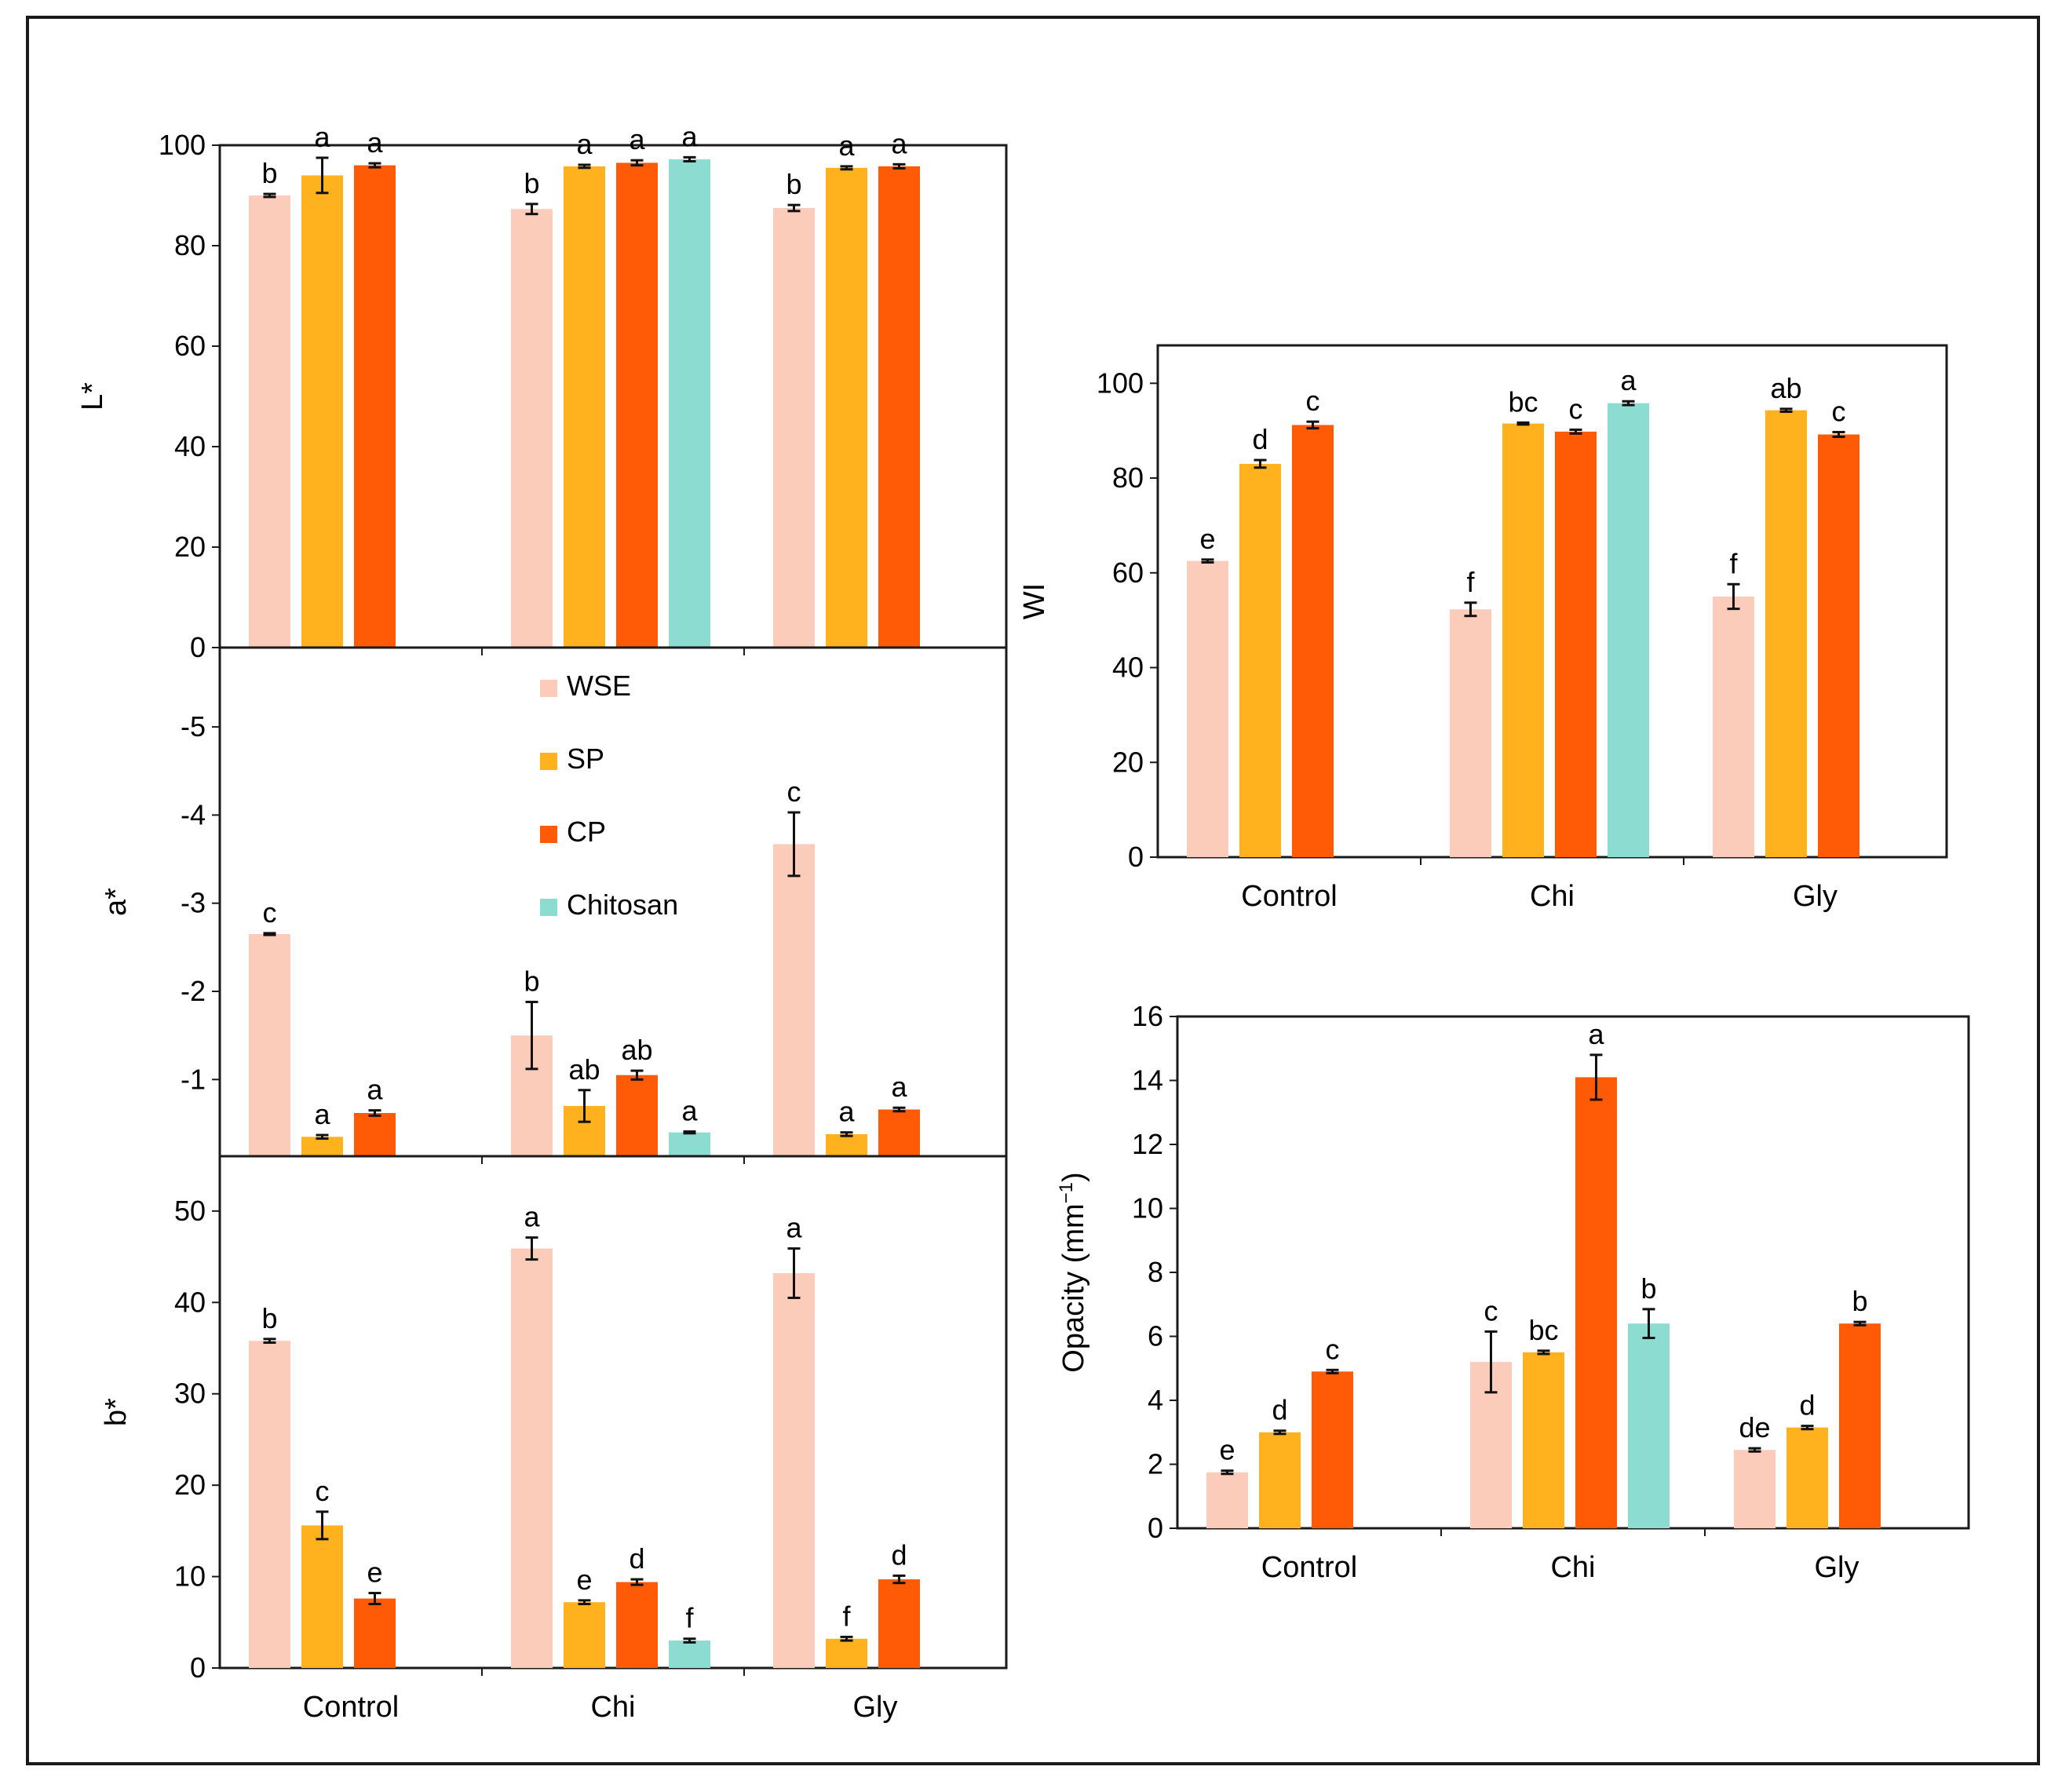  I want to click on legend-swatch-sp, so click(548, 762).